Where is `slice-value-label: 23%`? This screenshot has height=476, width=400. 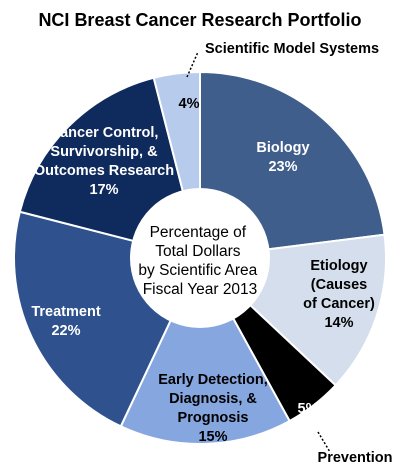 slice-value-label: 23% is located at coordinates (282, 167).